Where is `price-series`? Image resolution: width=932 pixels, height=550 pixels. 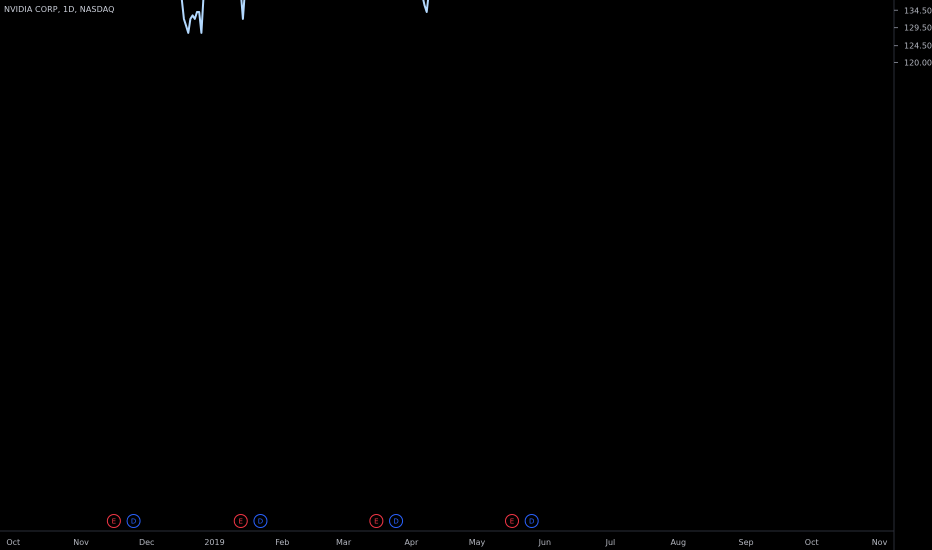 price-series is located at coordinates (313, 17).